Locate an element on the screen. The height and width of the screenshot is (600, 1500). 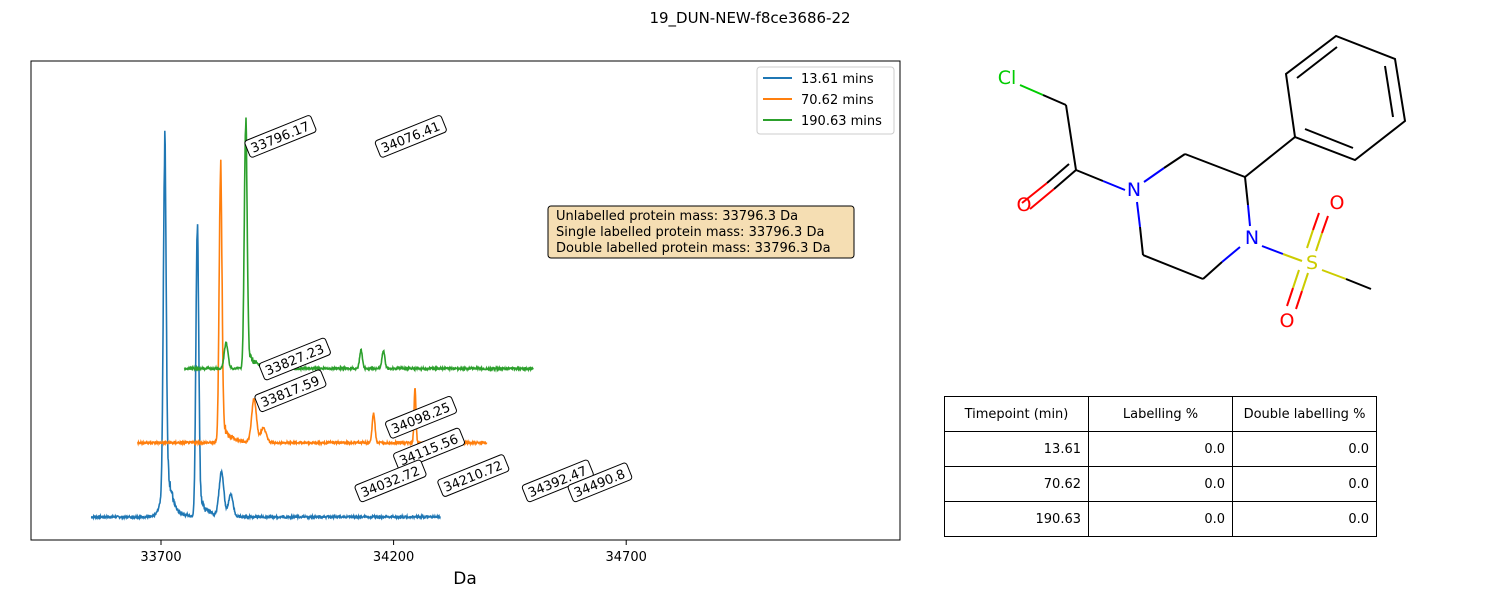
bond-carbonyl-n is located at coordinates (1089, 175).